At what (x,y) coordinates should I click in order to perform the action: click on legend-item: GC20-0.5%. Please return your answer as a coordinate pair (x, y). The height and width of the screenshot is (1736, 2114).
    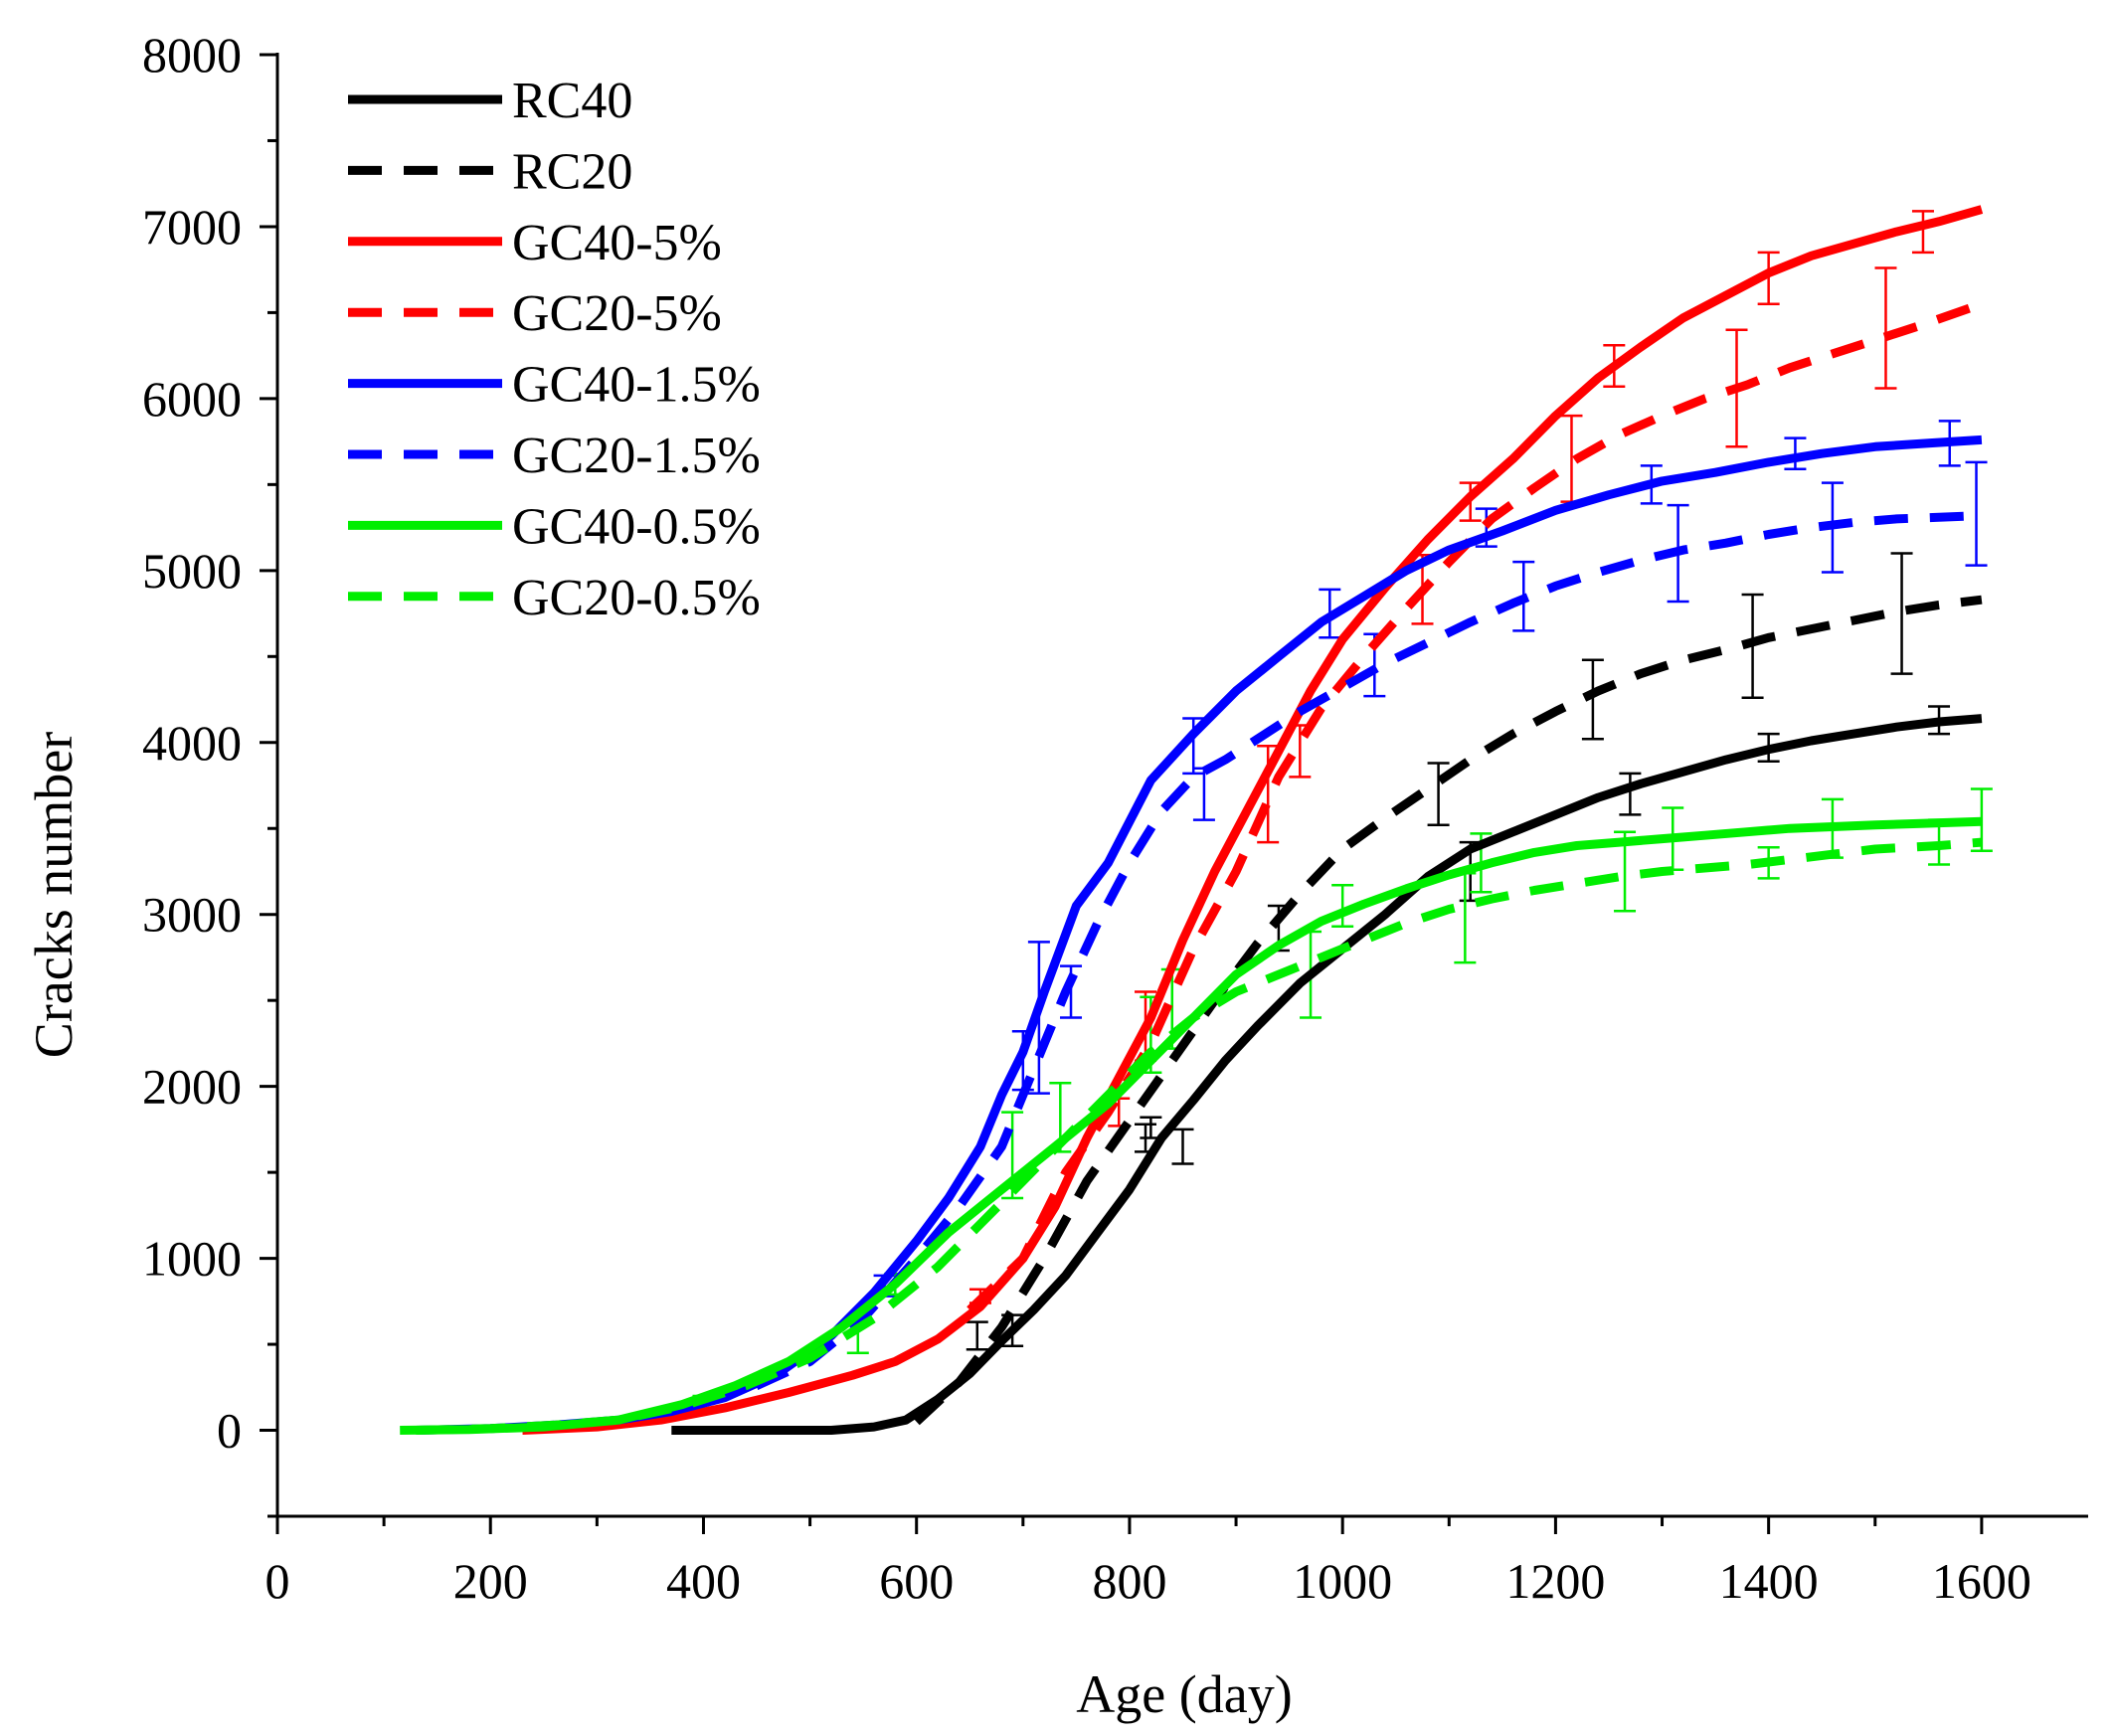
    Looking at the image, I should click on (554, 598).